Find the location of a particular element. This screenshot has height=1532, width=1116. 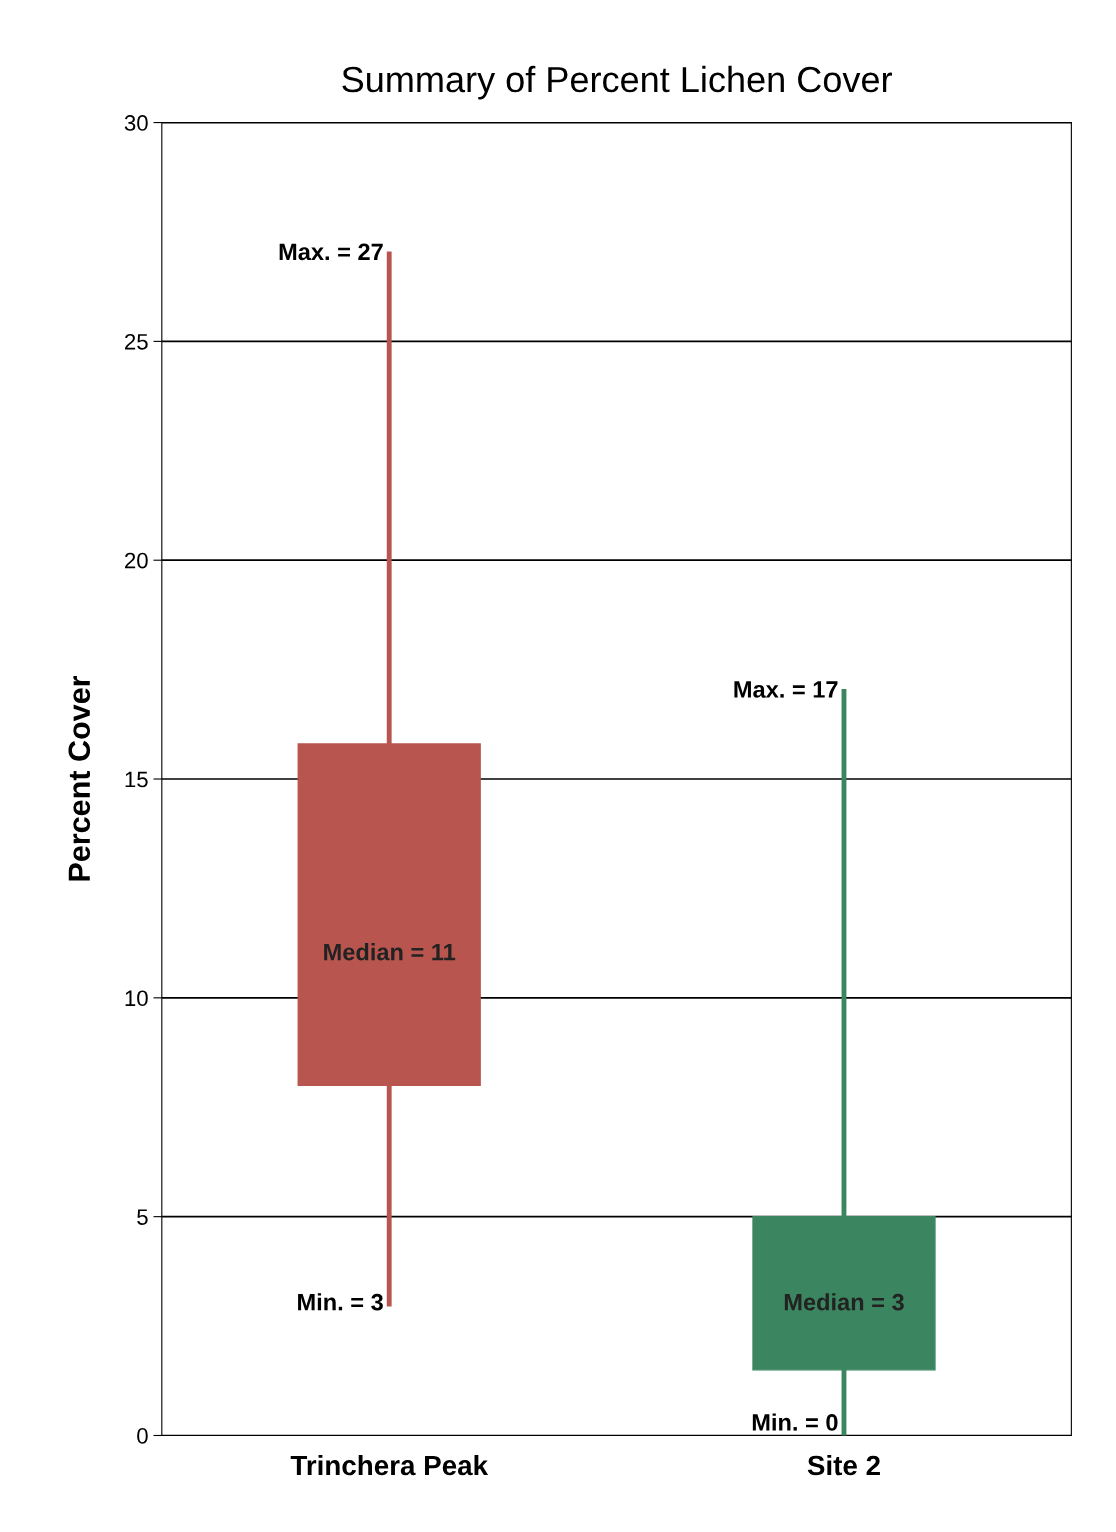

y-tick-label: 0 is located at coordinates (142, 1436).